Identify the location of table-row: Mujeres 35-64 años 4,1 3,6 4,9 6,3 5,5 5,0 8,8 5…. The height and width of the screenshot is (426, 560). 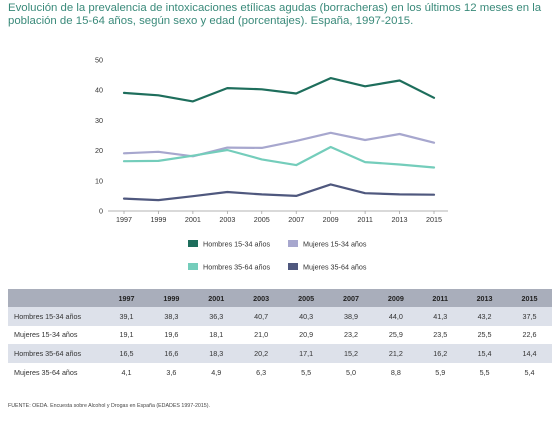
(280, 372).